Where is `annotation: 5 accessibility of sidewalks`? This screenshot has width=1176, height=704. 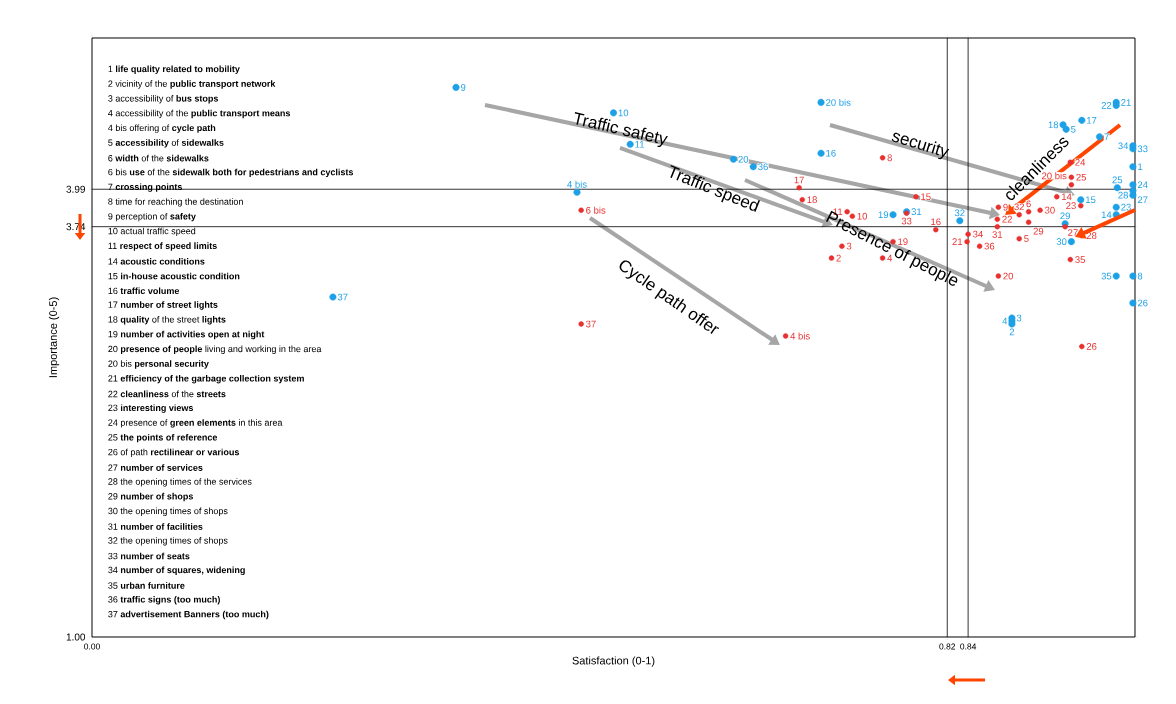 annotation: 5 accessibility of sidewalks is located at coordinates (166, 143).